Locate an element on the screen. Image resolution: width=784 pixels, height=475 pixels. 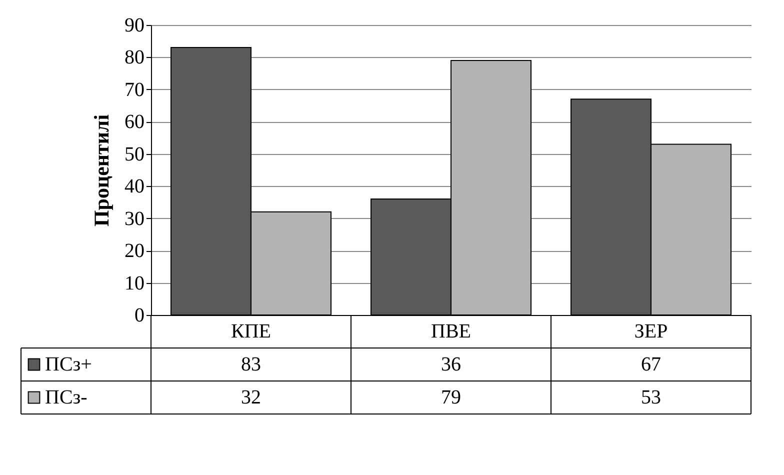
data-label: 53 is located at coordinates (651, 397).